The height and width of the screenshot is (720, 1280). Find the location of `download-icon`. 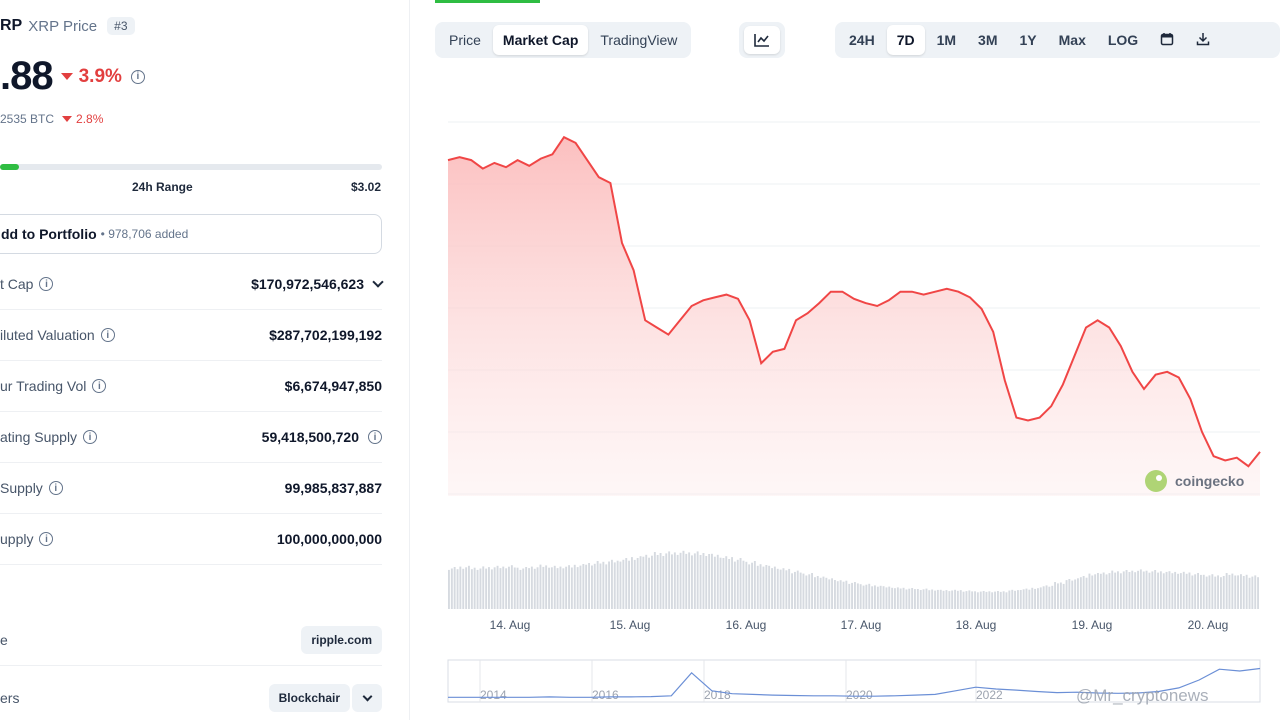

download-icon is located at coordinates (1203, 40).